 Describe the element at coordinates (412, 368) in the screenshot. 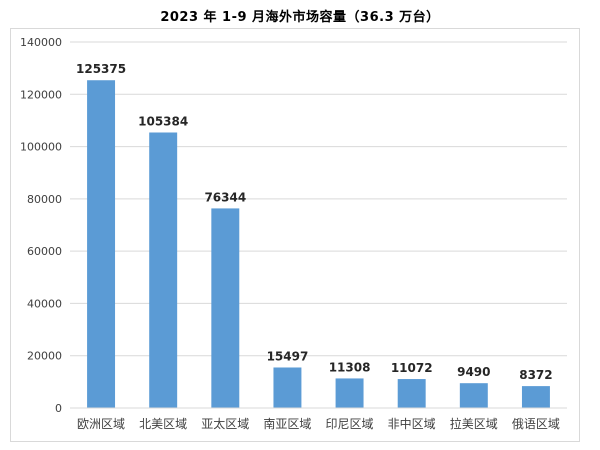

I see `data-label: 11072` at that location.